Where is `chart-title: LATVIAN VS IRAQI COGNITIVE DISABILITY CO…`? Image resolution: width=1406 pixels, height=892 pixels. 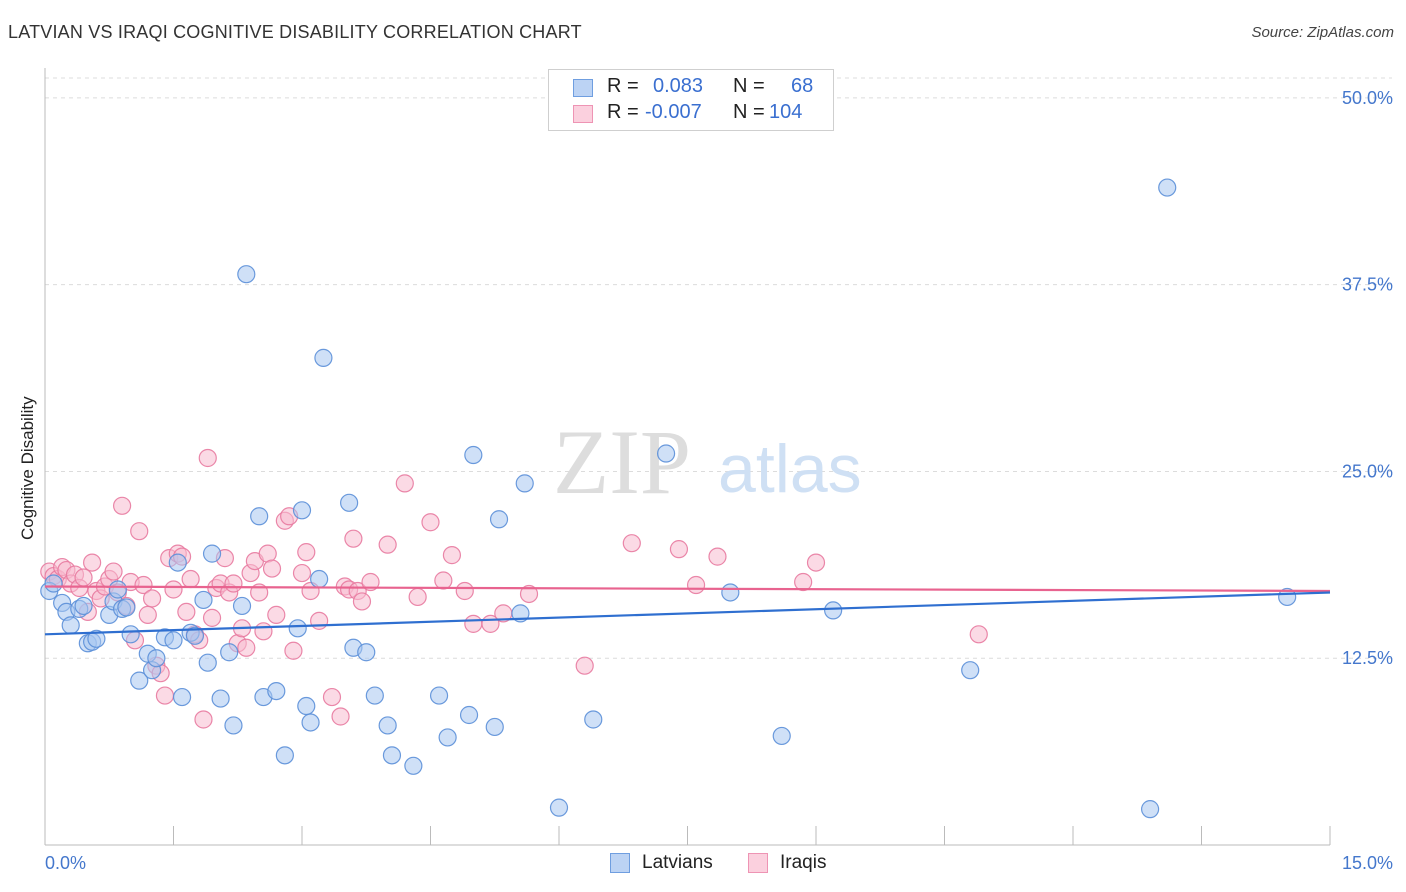
chart-title: LATVIAN VS IRAQI COGNITIVE DISABILITY CO… is located at coordinates (295, 32).